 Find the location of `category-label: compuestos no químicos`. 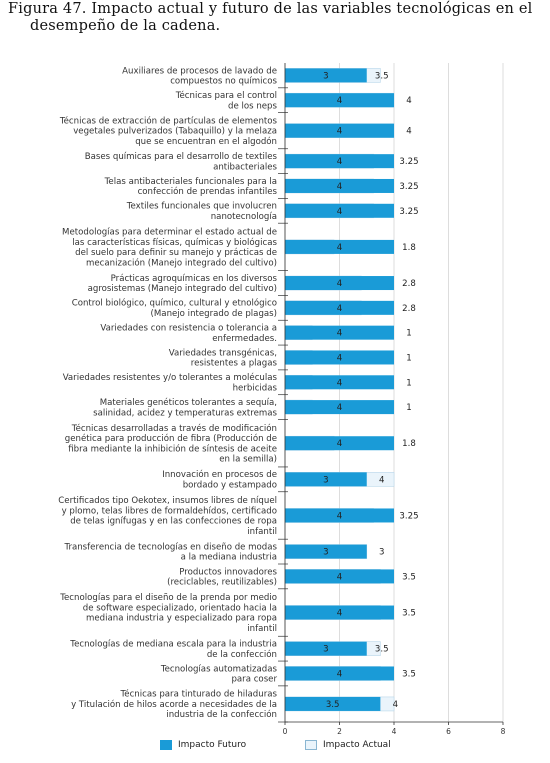

category-label: compuestos no químicos is located at coordinates (223, 82).